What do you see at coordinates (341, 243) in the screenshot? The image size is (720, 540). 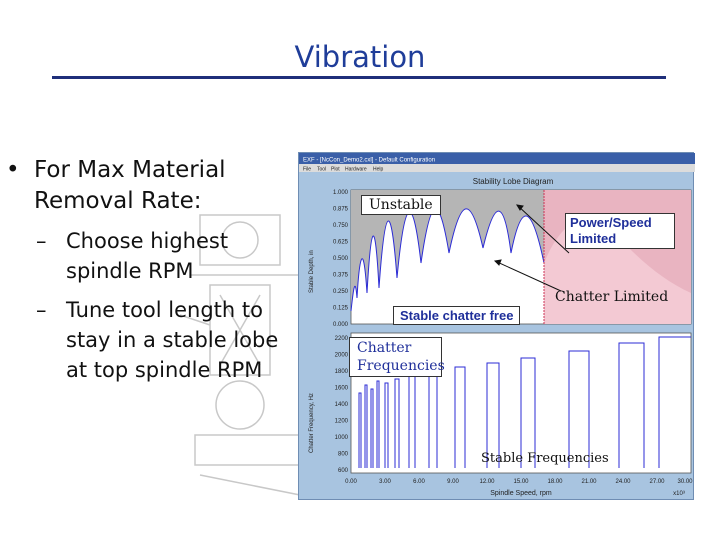 I see `top-ytick: 0.625` at bounding box center [341, 243].